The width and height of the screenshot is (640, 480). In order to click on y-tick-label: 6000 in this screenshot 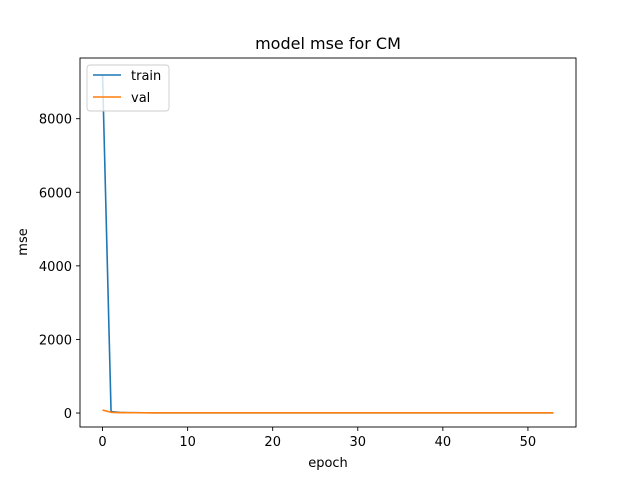, I will do `click(55, 193)`.